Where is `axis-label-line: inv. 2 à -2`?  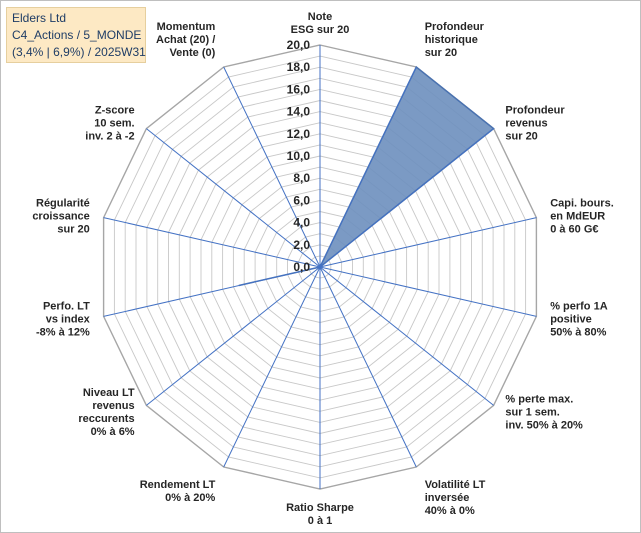
axis-label-line: inv. 2 à -2 is located at coordinates (109, 136).